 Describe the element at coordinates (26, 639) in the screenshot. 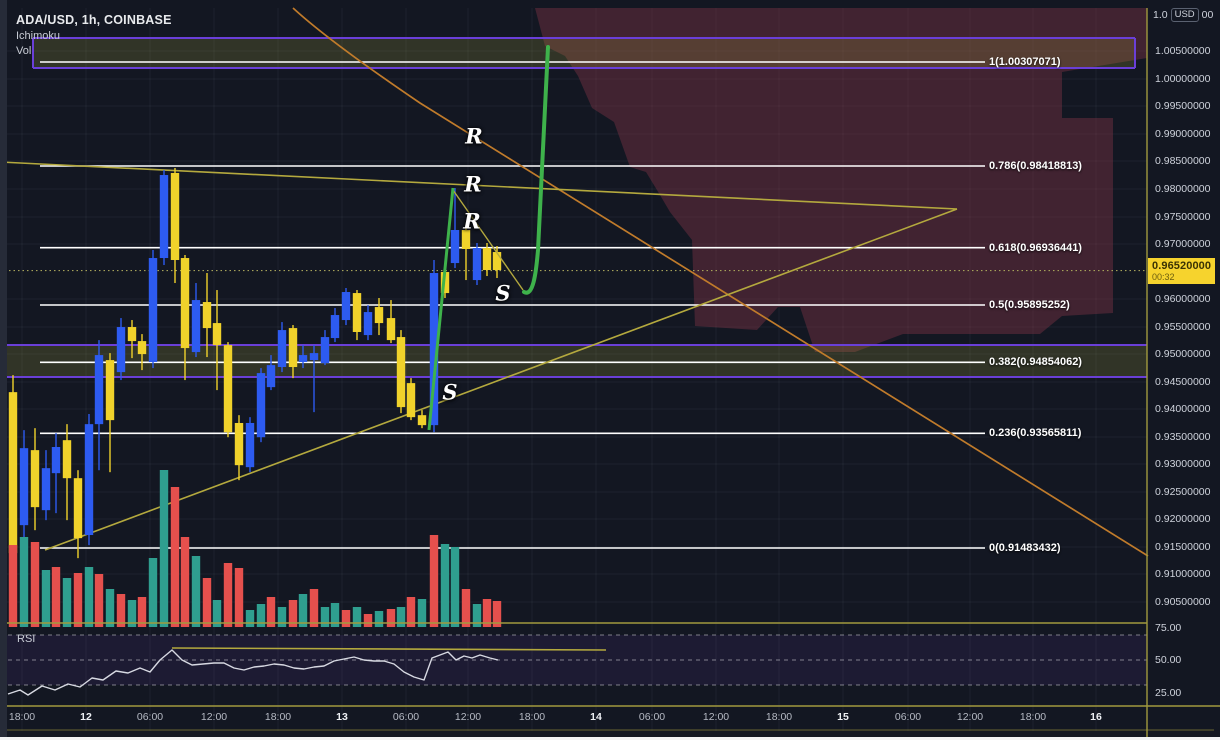

I see `rsi-indicator-label: RSI` at that location.